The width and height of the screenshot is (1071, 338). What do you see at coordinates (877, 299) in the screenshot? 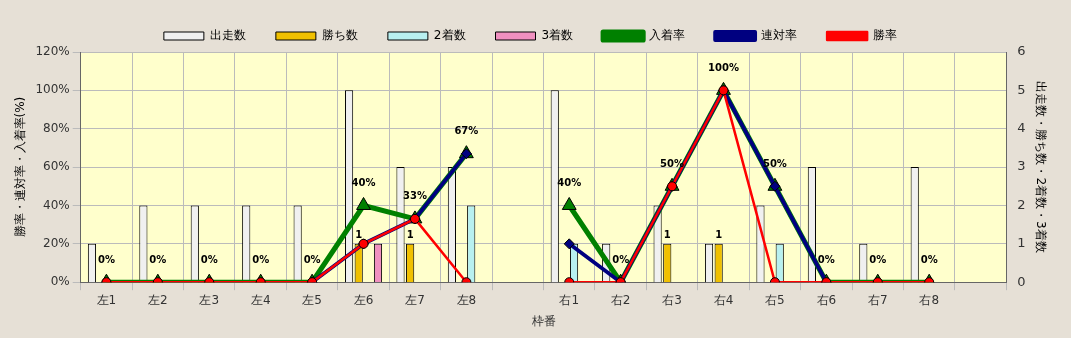
I see `x-tick-label: 右7` at bounding box center [877, 299].